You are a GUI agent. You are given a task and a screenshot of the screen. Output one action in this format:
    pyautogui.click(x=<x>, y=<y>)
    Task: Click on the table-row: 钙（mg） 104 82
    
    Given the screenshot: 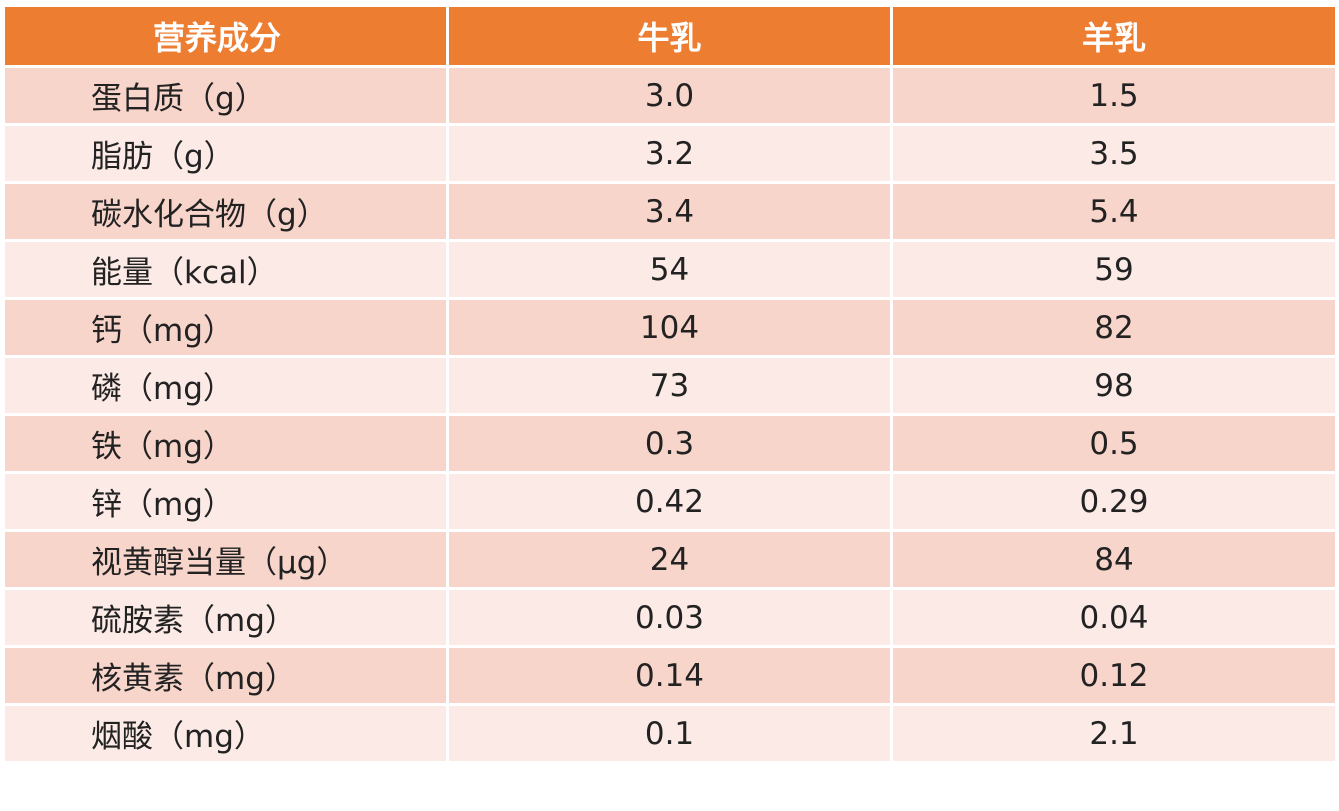 What is the action you would take?
    pyautogui.click(x=670, y=327)
    